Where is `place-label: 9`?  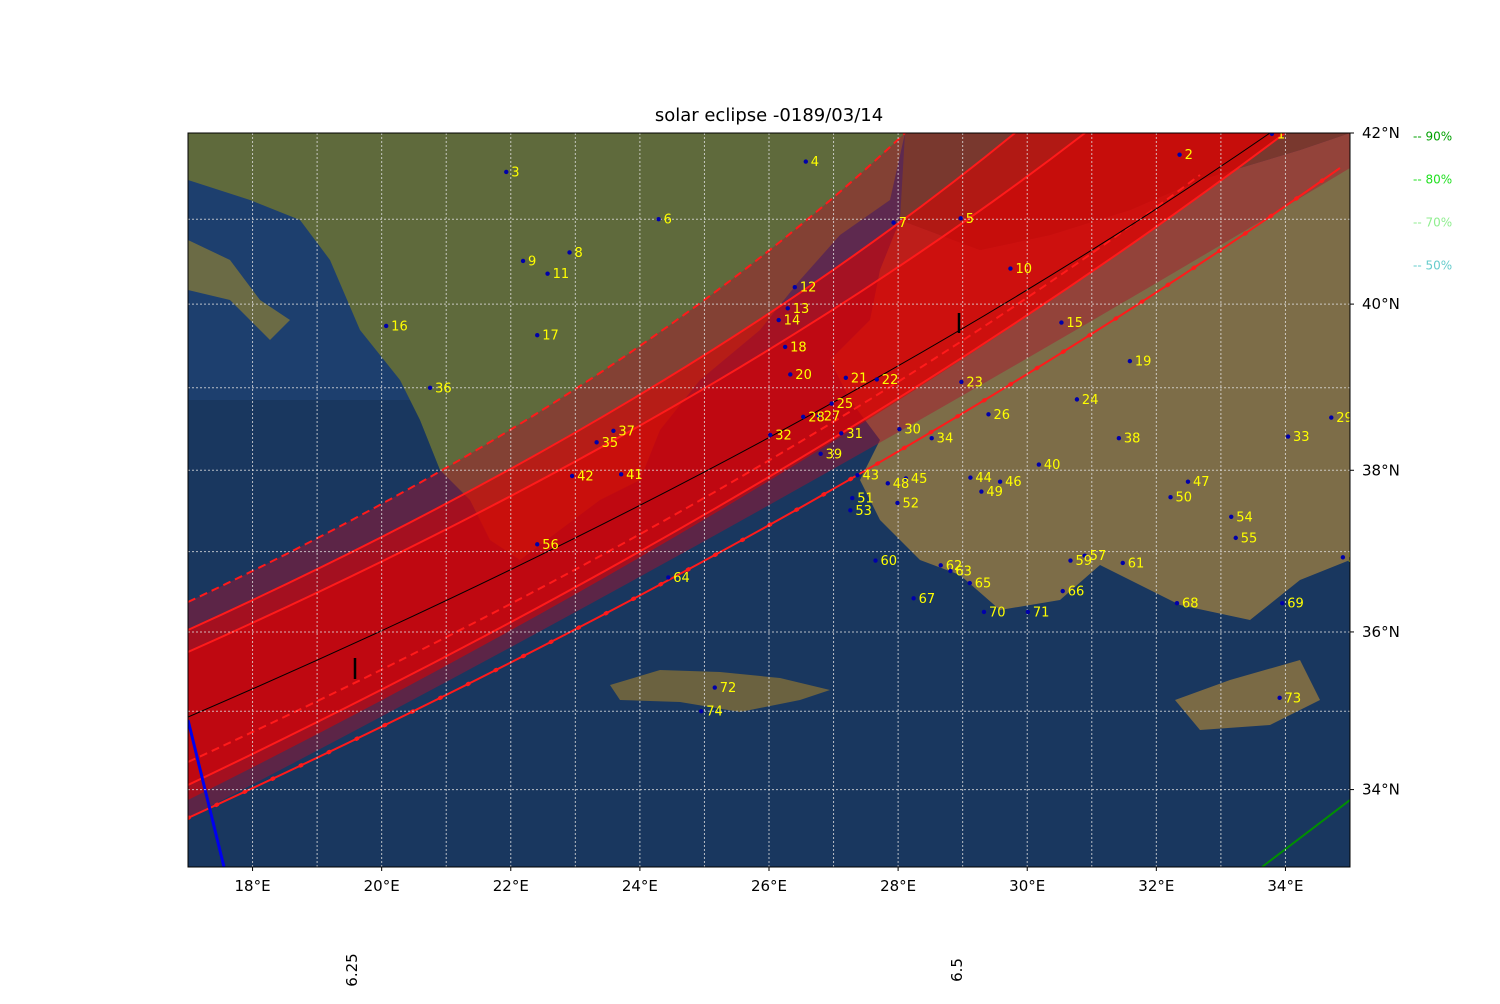 place-label: 9 is located at coordinates (532, 261).